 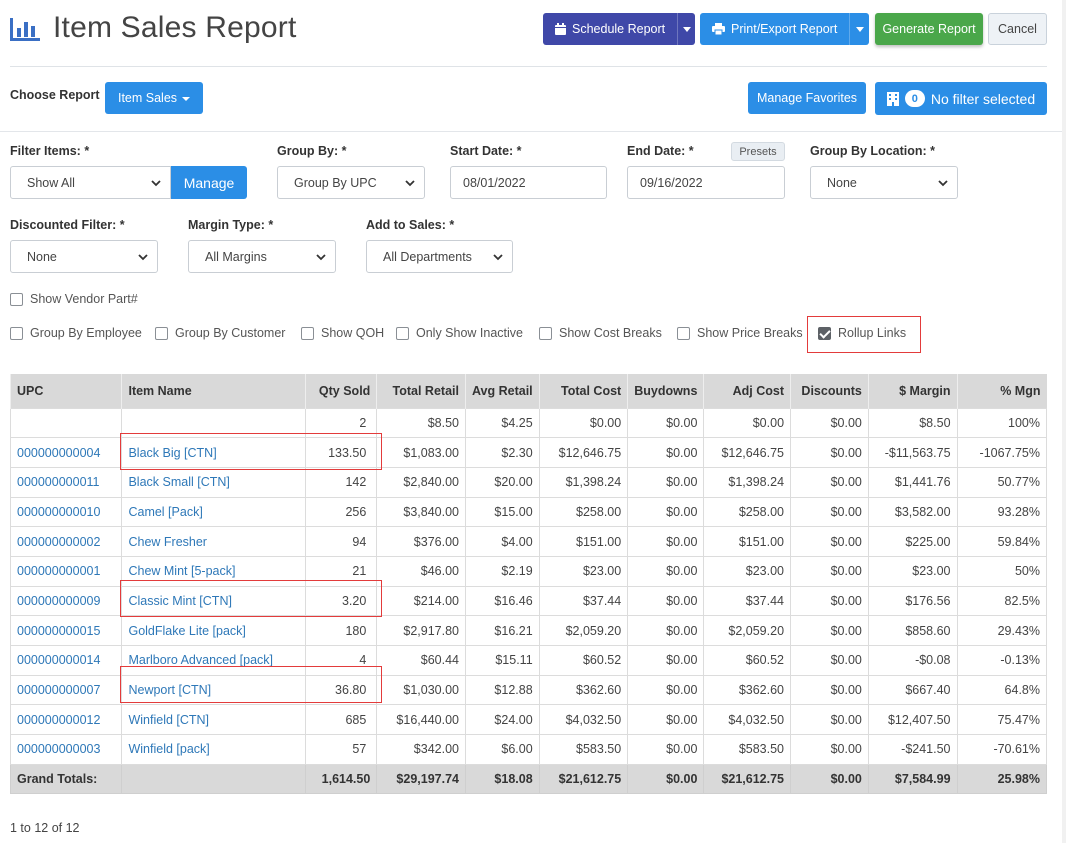 What do you see at coordinates (321, 257) in the screenshot?
I see `chevron-down-icon` at bounding box center [321, 257].